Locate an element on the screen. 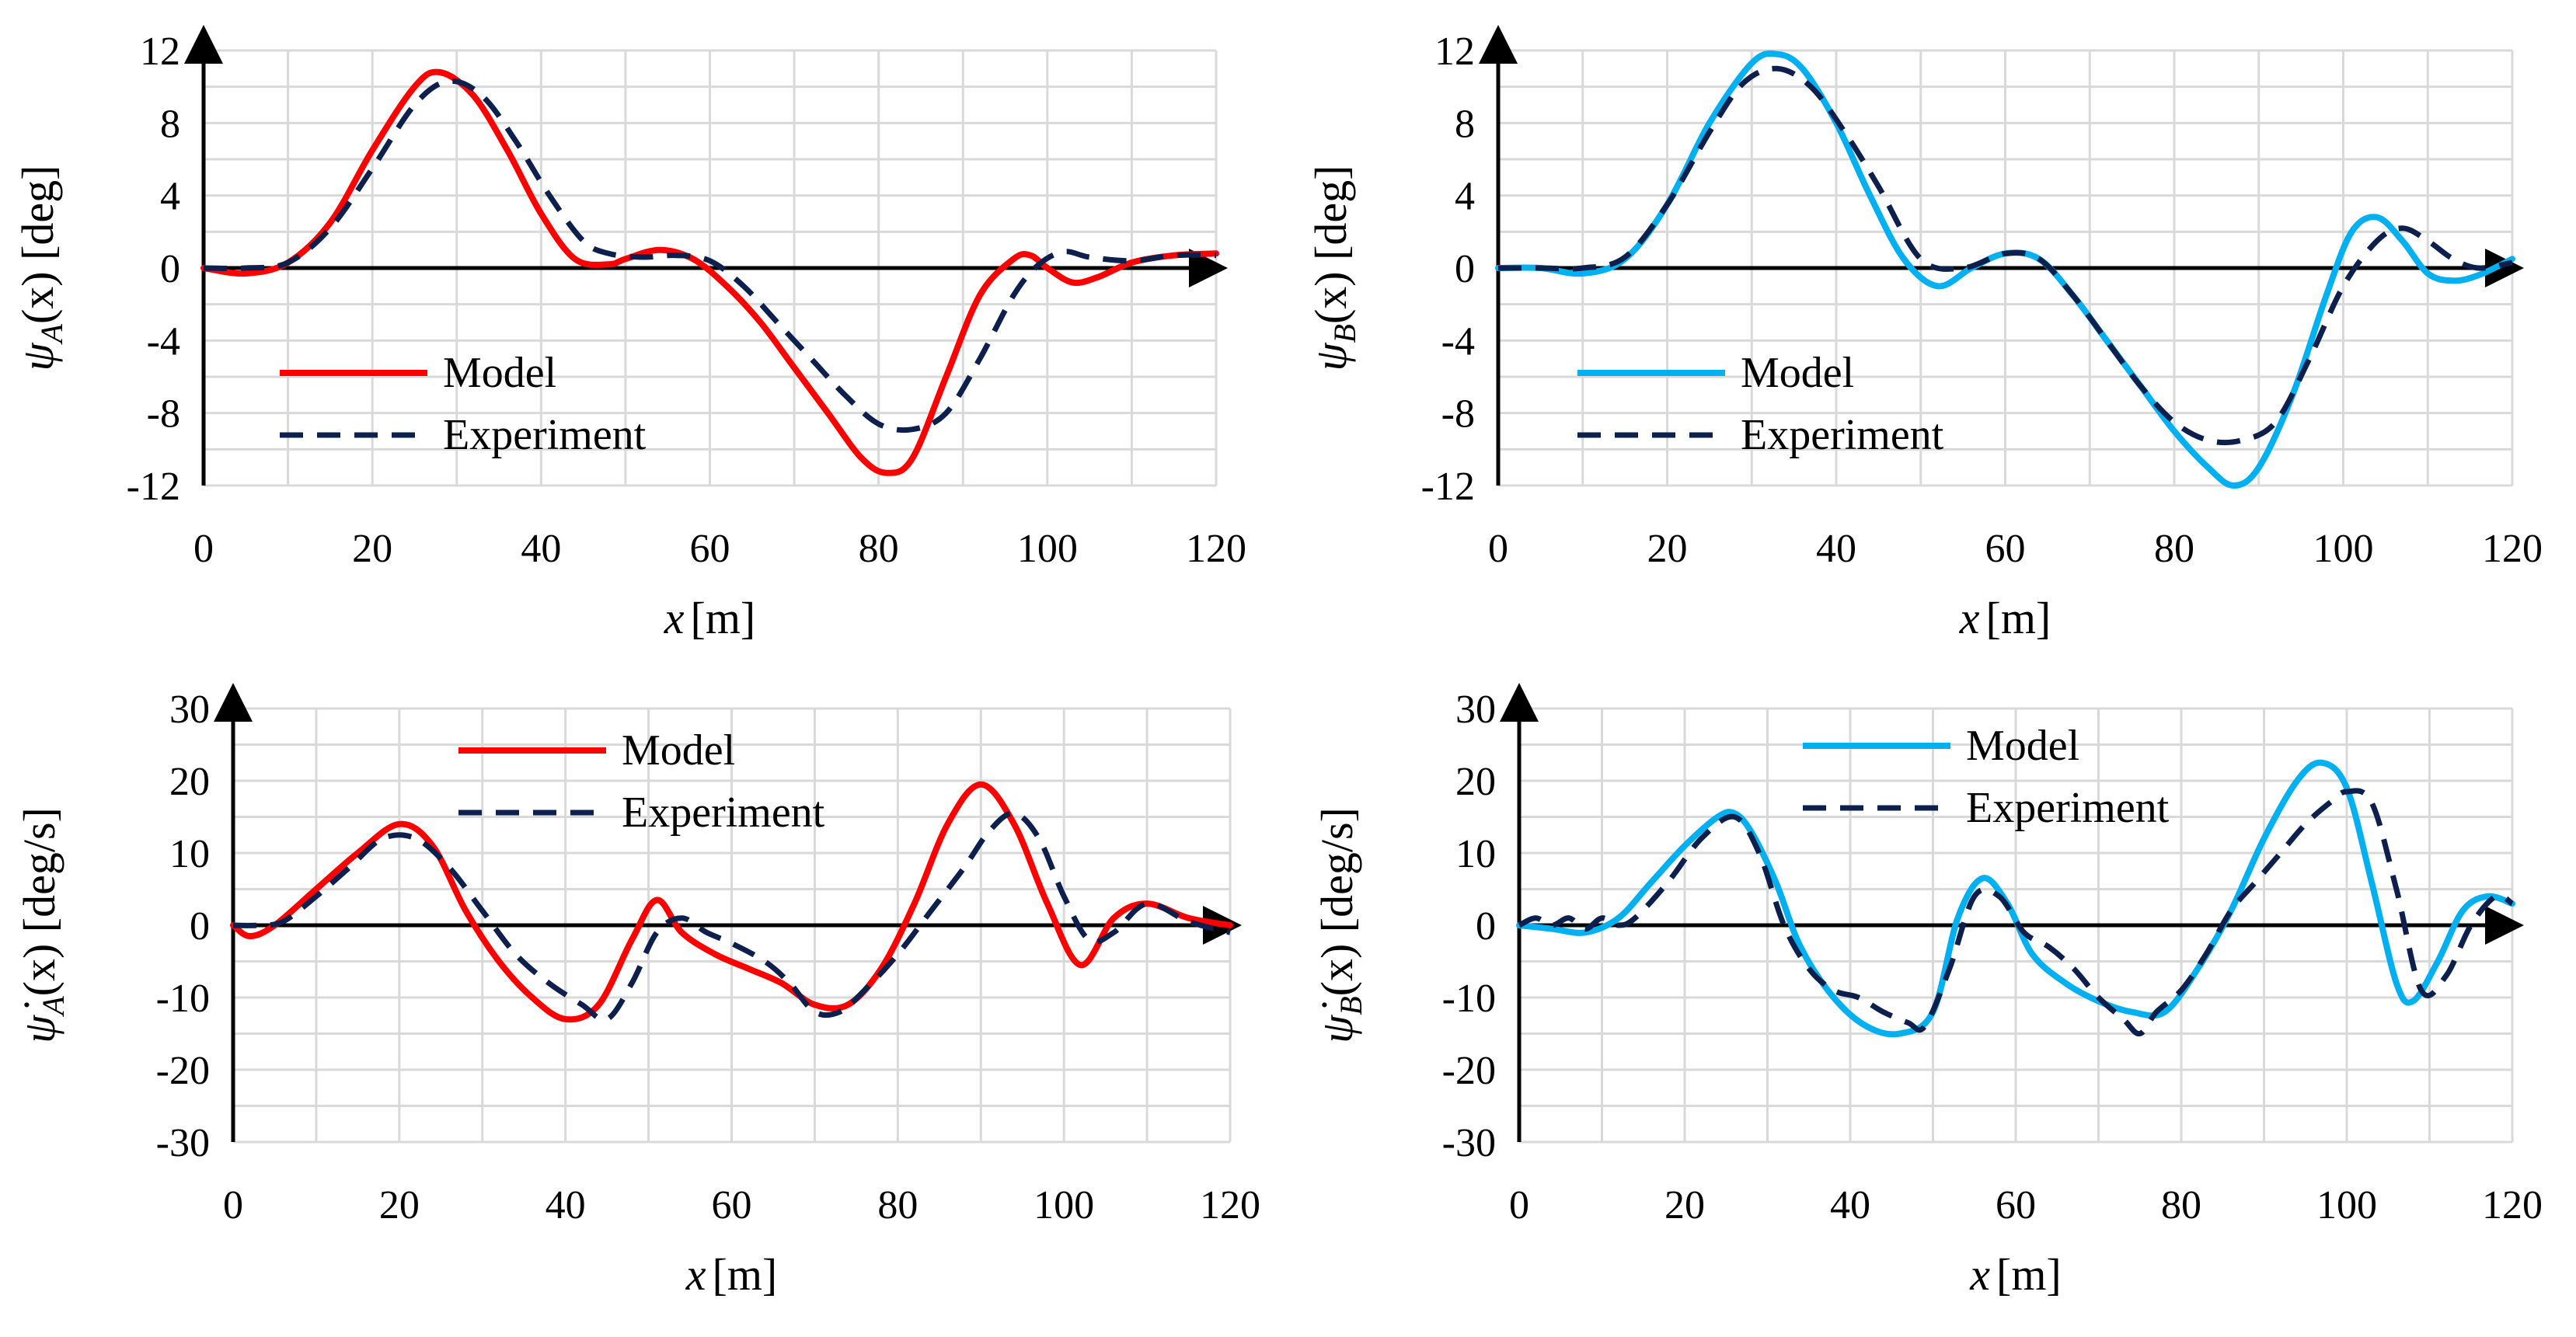  y-tick-label: 10 is located at coordinates (1475, 854).